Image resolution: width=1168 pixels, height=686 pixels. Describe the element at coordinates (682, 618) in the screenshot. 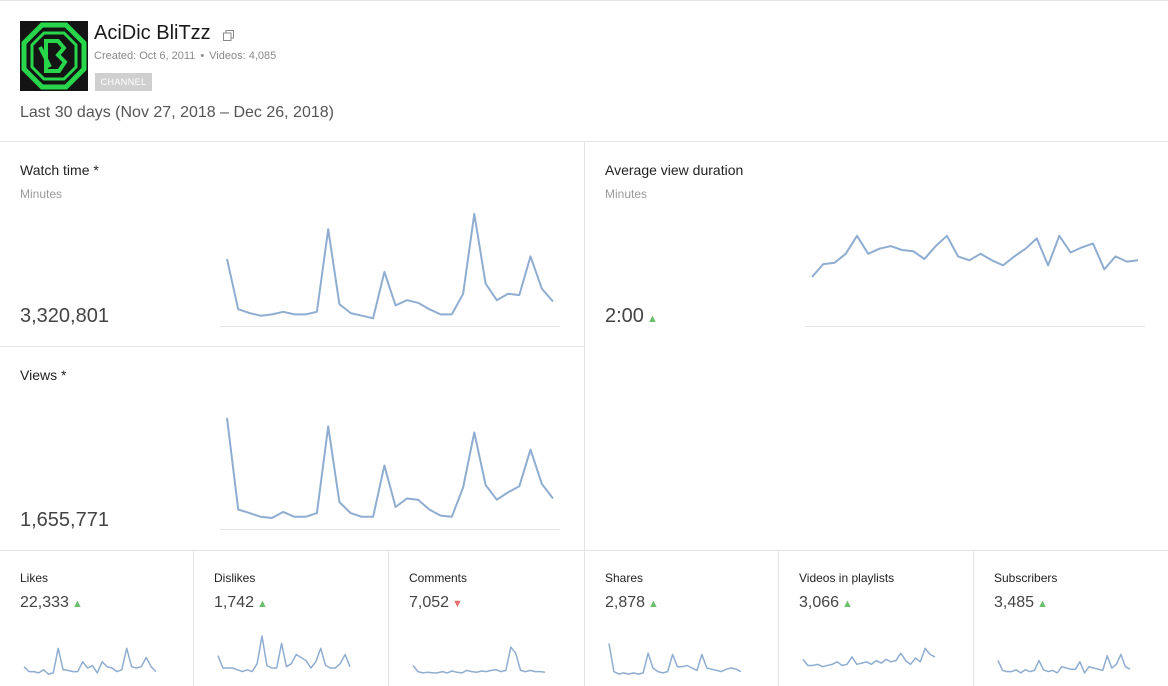

I see `shares-card: Shares 2,878 ▲` at that location.